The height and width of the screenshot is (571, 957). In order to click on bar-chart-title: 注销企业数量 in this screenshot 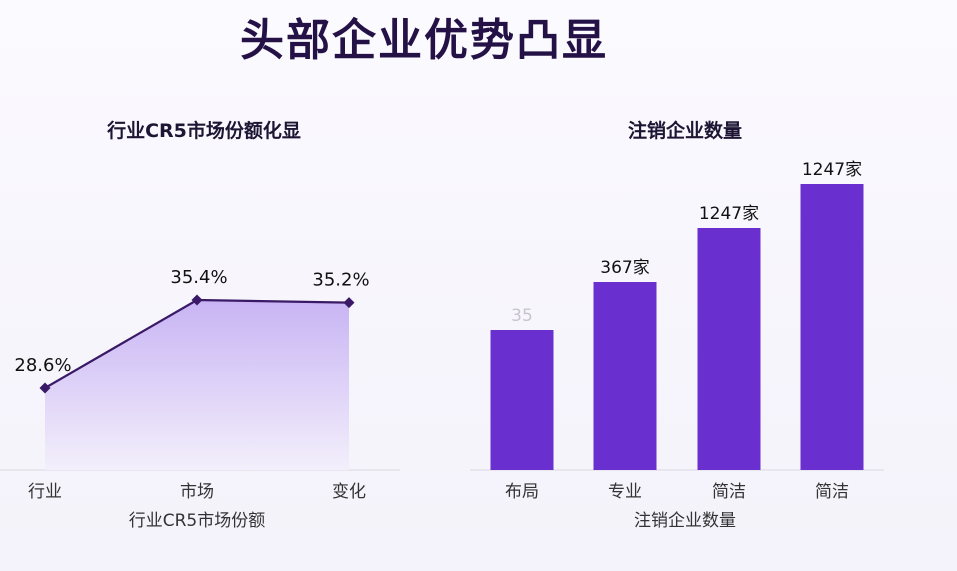, I will do `click(685, 130)`.